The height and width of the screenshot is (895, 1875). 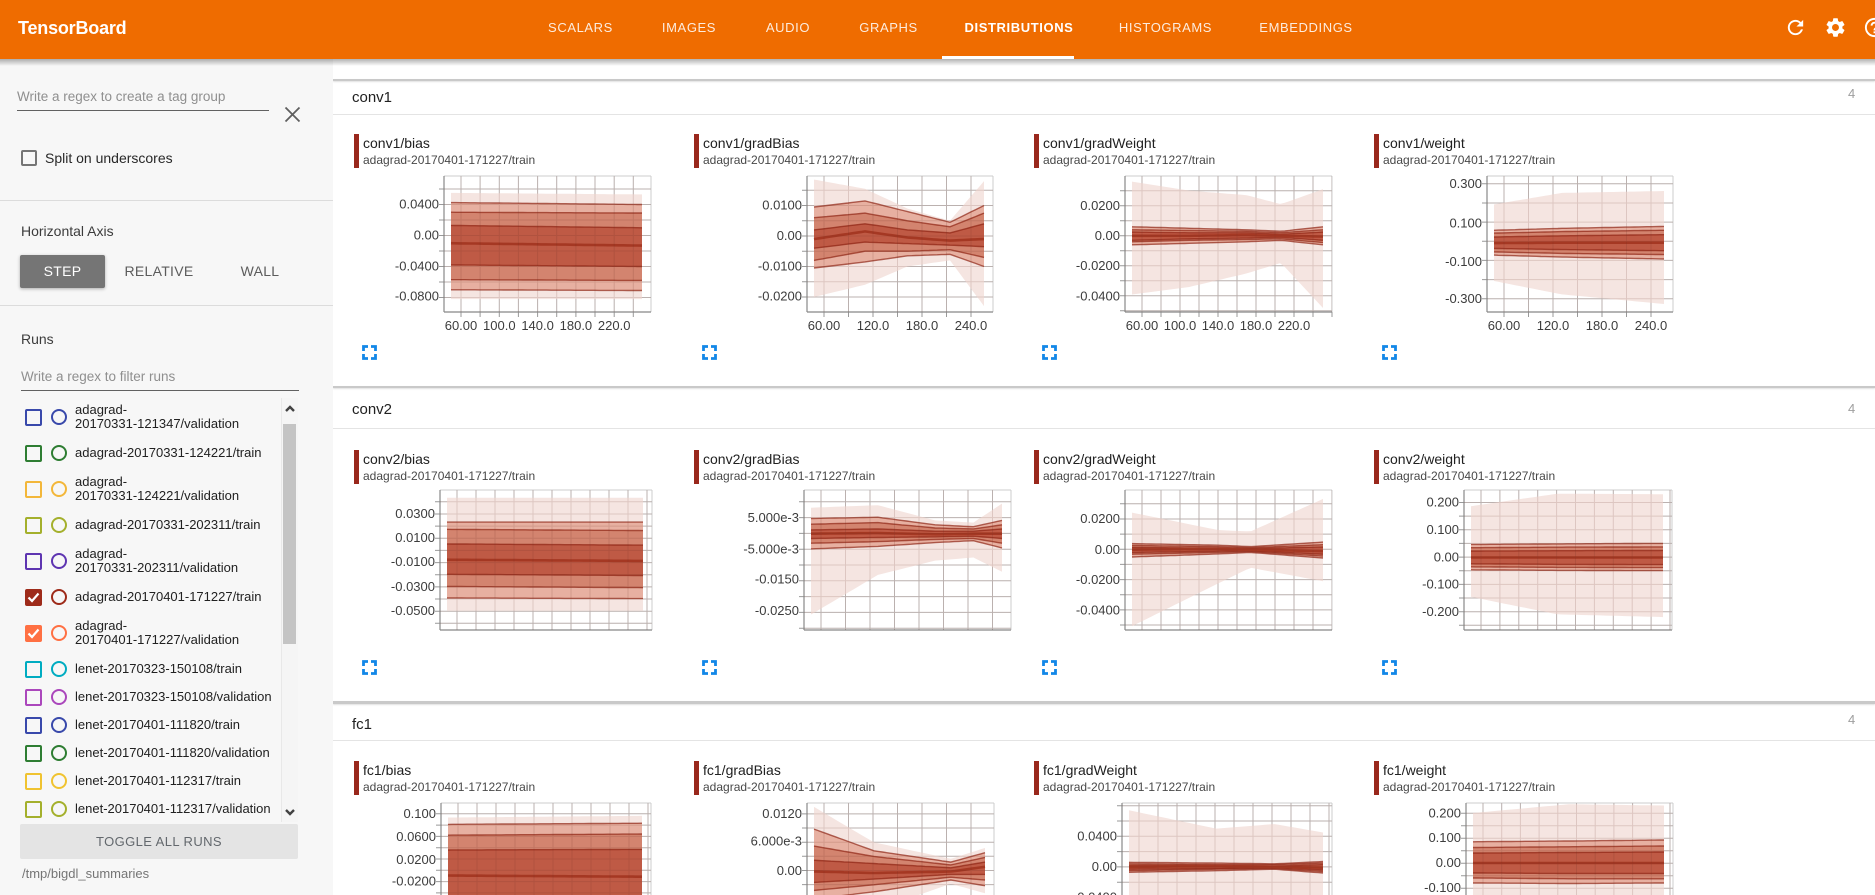 What do you see at coordinates (413, 586) in the screenshot?
I see `svg-text: -0.0300` at bounding box center [413, 586].